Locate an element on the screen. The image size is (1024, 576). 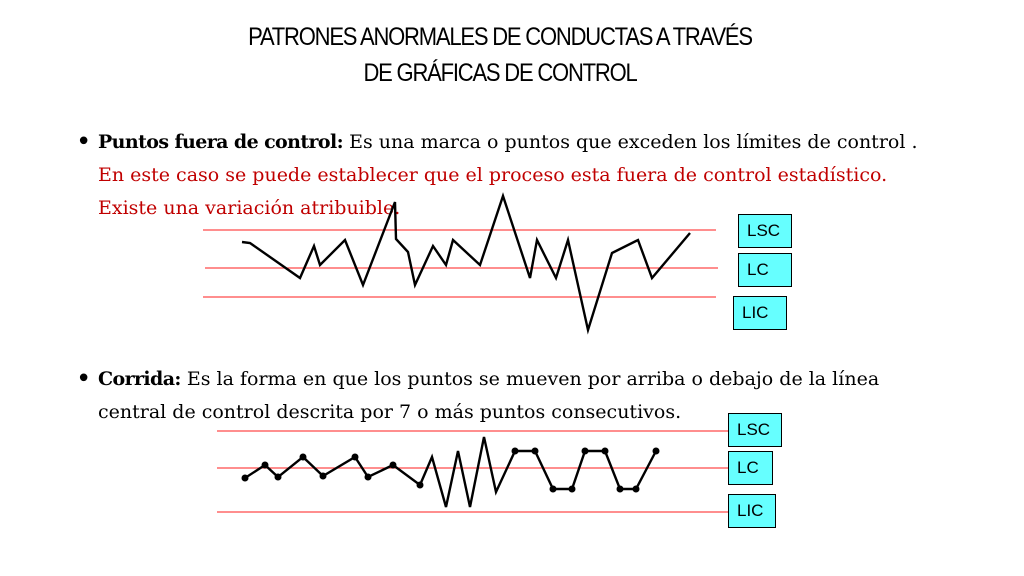
chart2-trace is located at coordinates (451, 472).